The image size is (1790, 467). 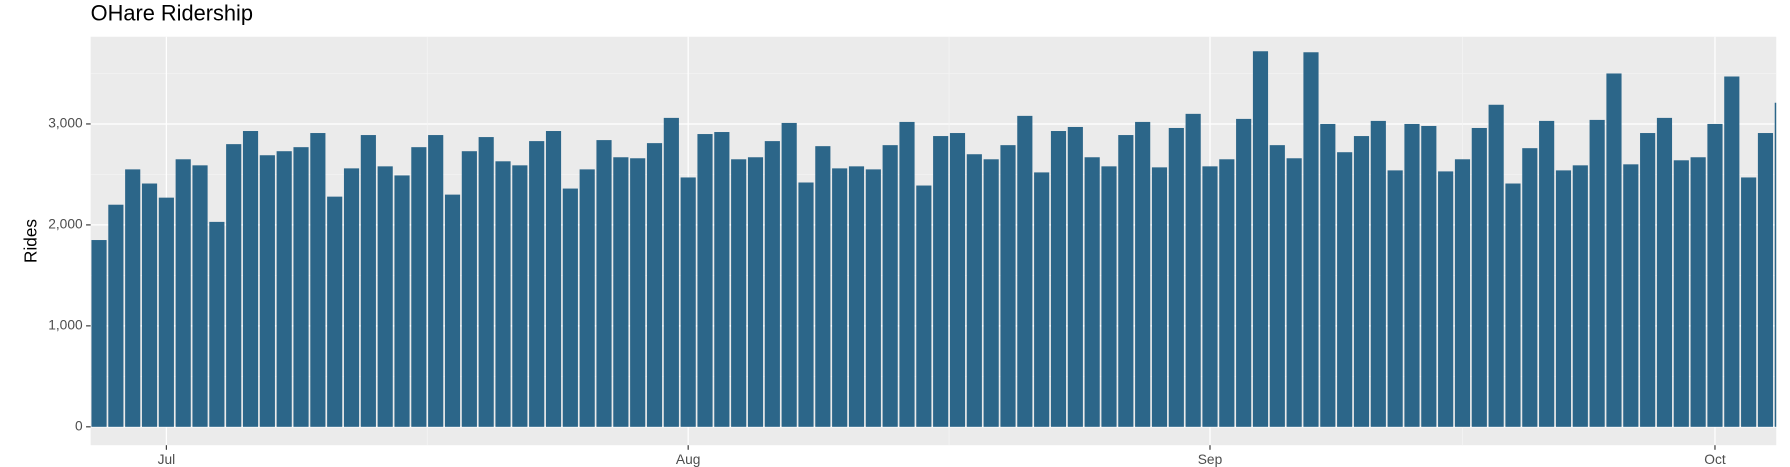 I want to click on x-tick-label: Oct, so click(x=1715, y=459).